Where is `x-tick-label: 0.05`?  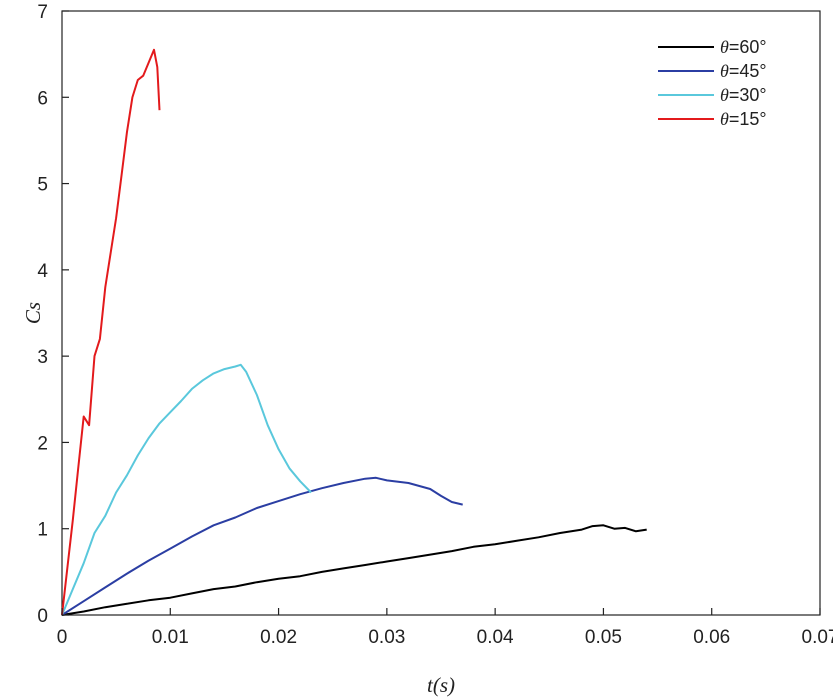
x-tick-label: 0.05 is located at coordinates (603, 637).